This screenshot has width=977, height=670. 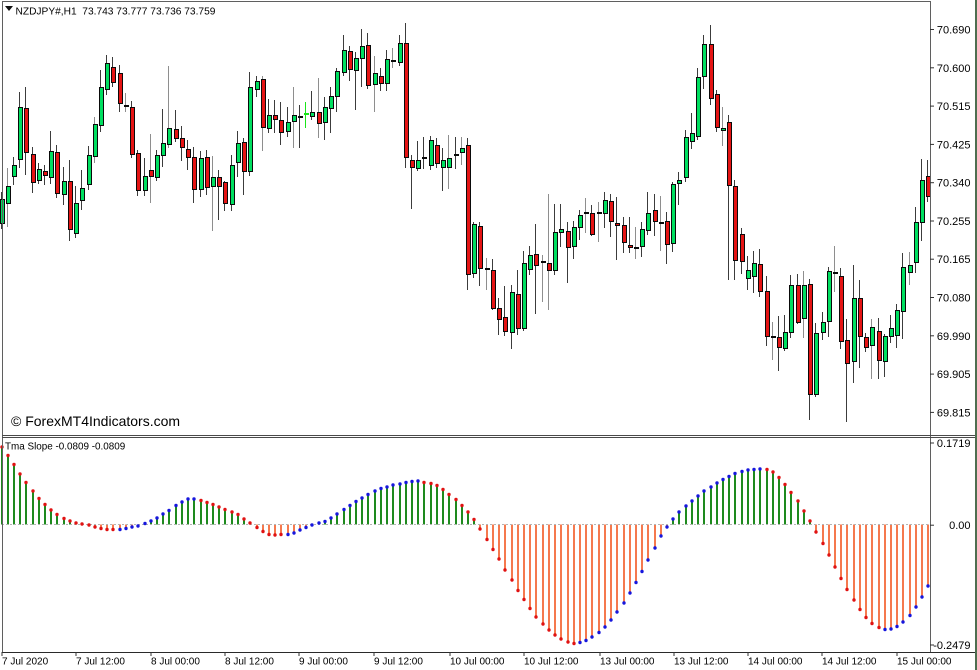 What do you see at coordinates (100, 662) in the screenshot?
I see `svg-text: 7 Jul 12:00` at bounding box center [100, 662].